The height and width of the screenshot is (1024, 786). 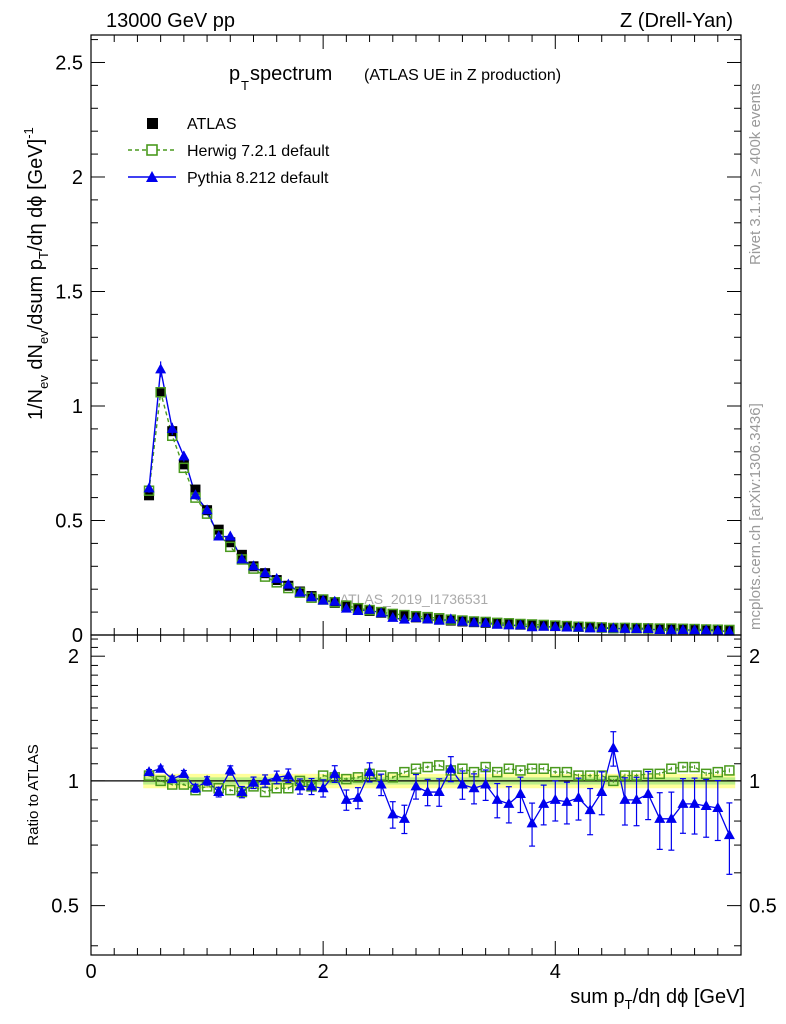 I want to click on ratio-series, so click(x=439, y=803).